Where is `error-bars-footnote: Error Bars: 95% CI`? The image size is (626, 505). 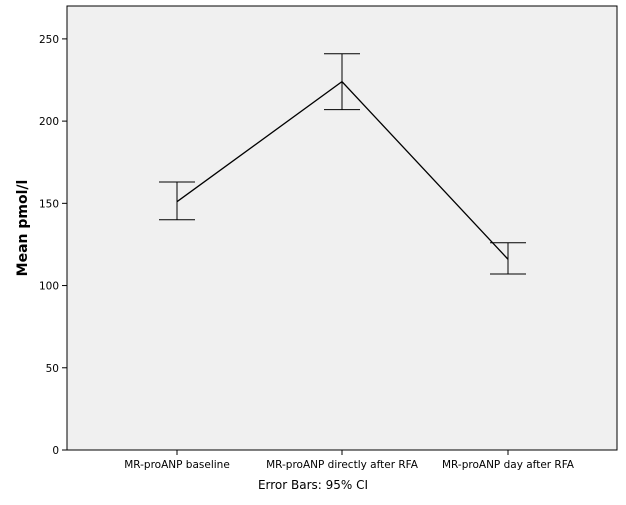
error-bars-footnote: Error Bars: 95% CI is located at coordinates (313, 485).